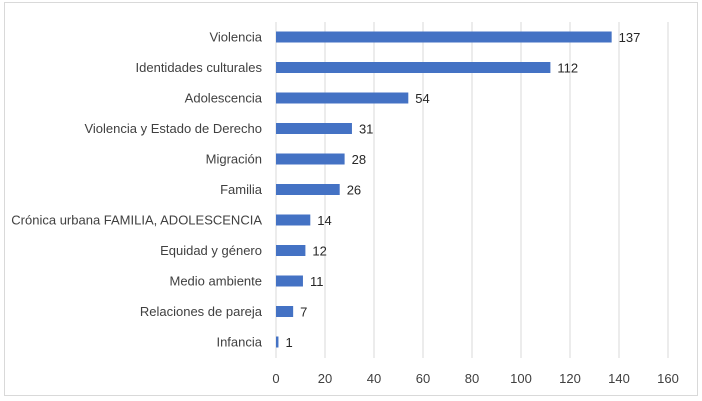 This screenshot has height=401, width=702. What do you see at coordinates (374, 378) in the screenshot?
I see `x-tick-label: 40` at bounding box center [374, 378].